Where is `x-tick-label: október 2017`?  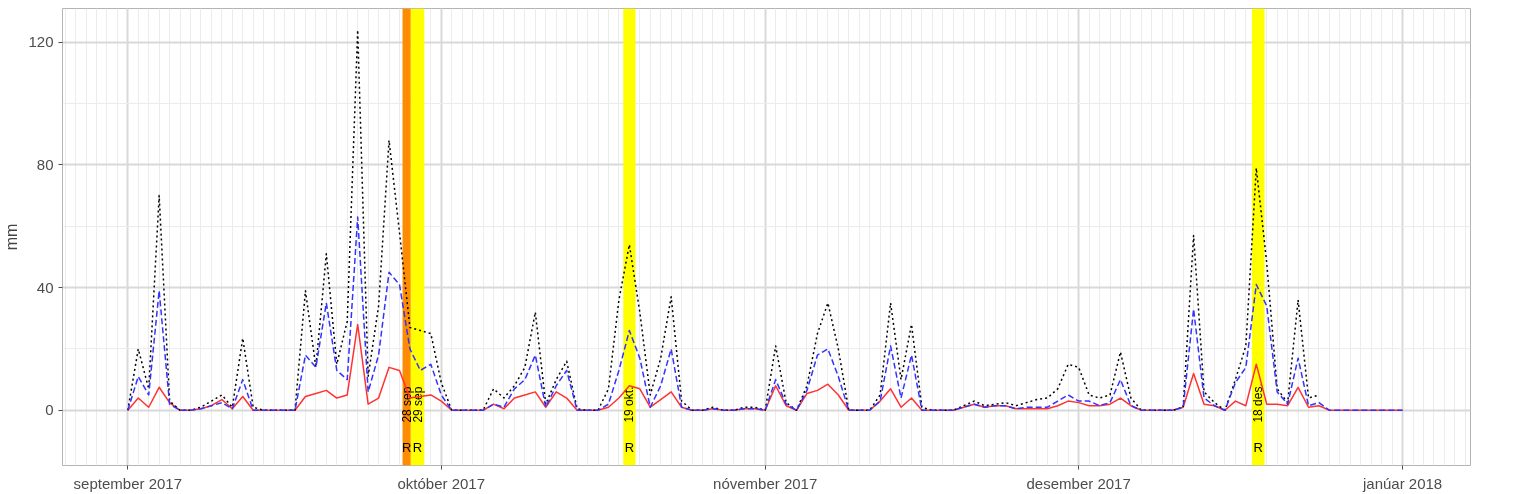 x-tick-label: október 2017 is located at coordinates (441, 483).